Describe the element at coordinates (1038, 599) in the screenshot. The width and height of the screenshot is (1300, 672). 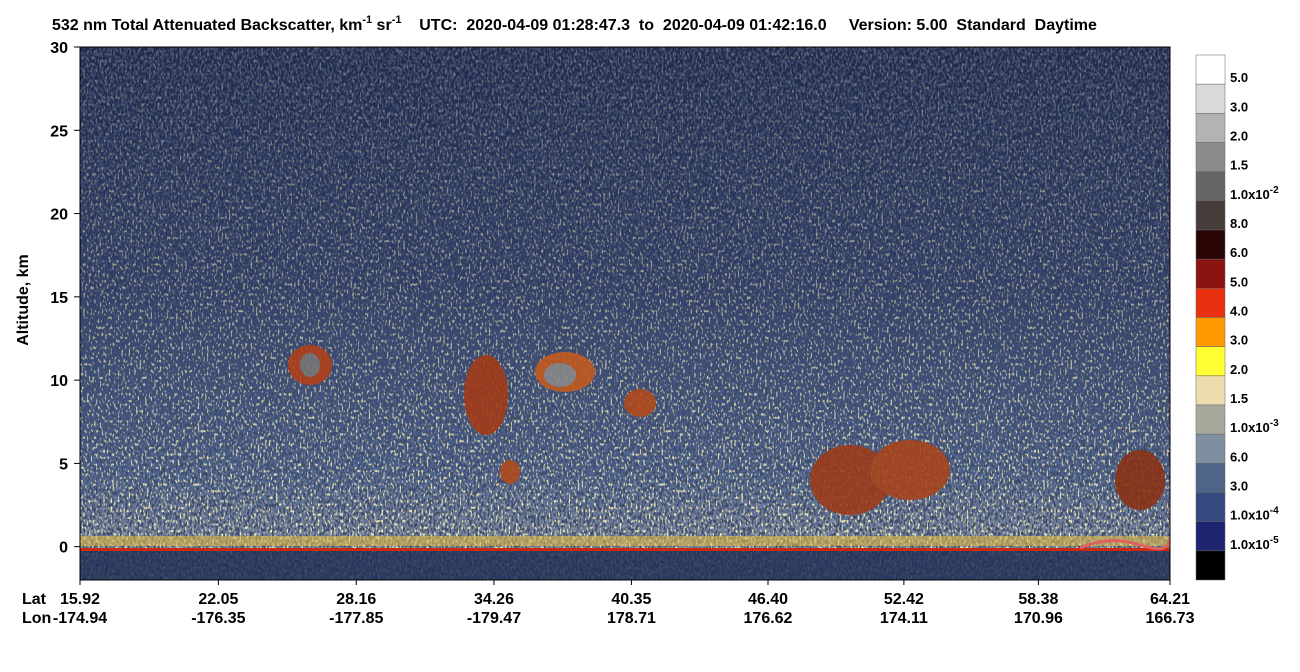
I see `x-tick-label: 58.38` at that location.